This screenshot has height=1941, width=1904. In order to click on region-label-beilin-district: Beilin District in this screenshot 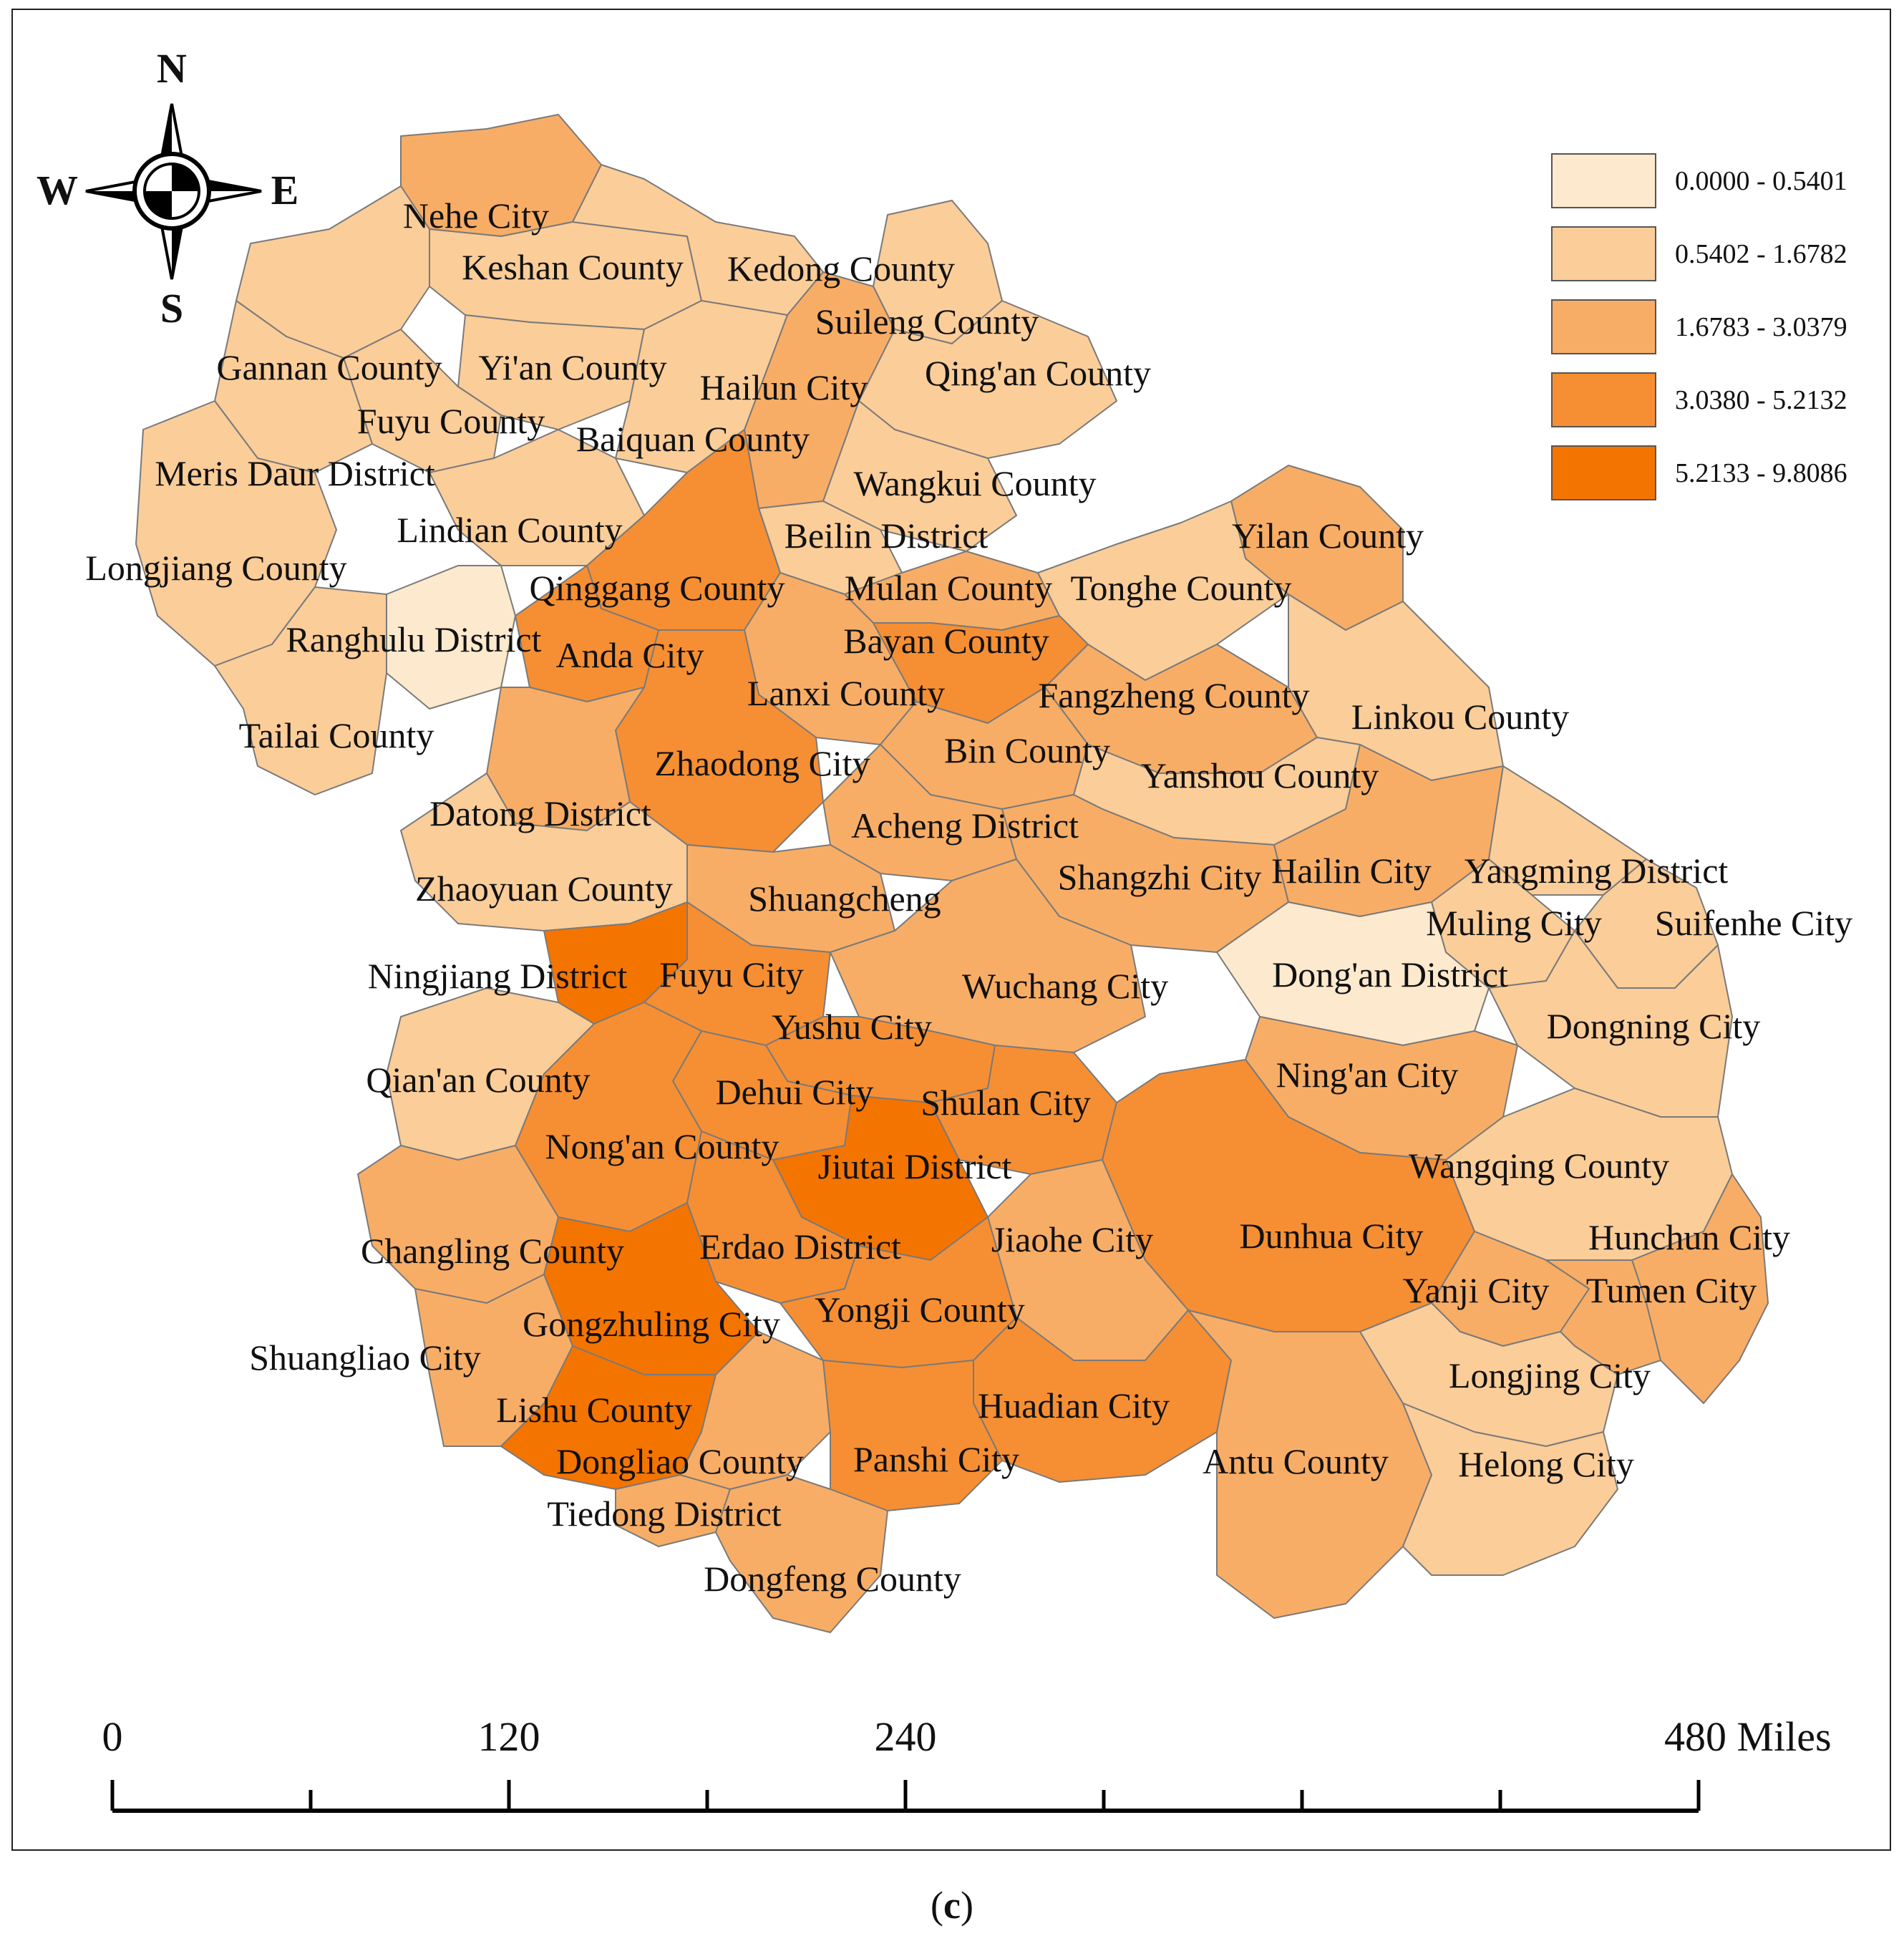, I will do `click(887, 535)`.